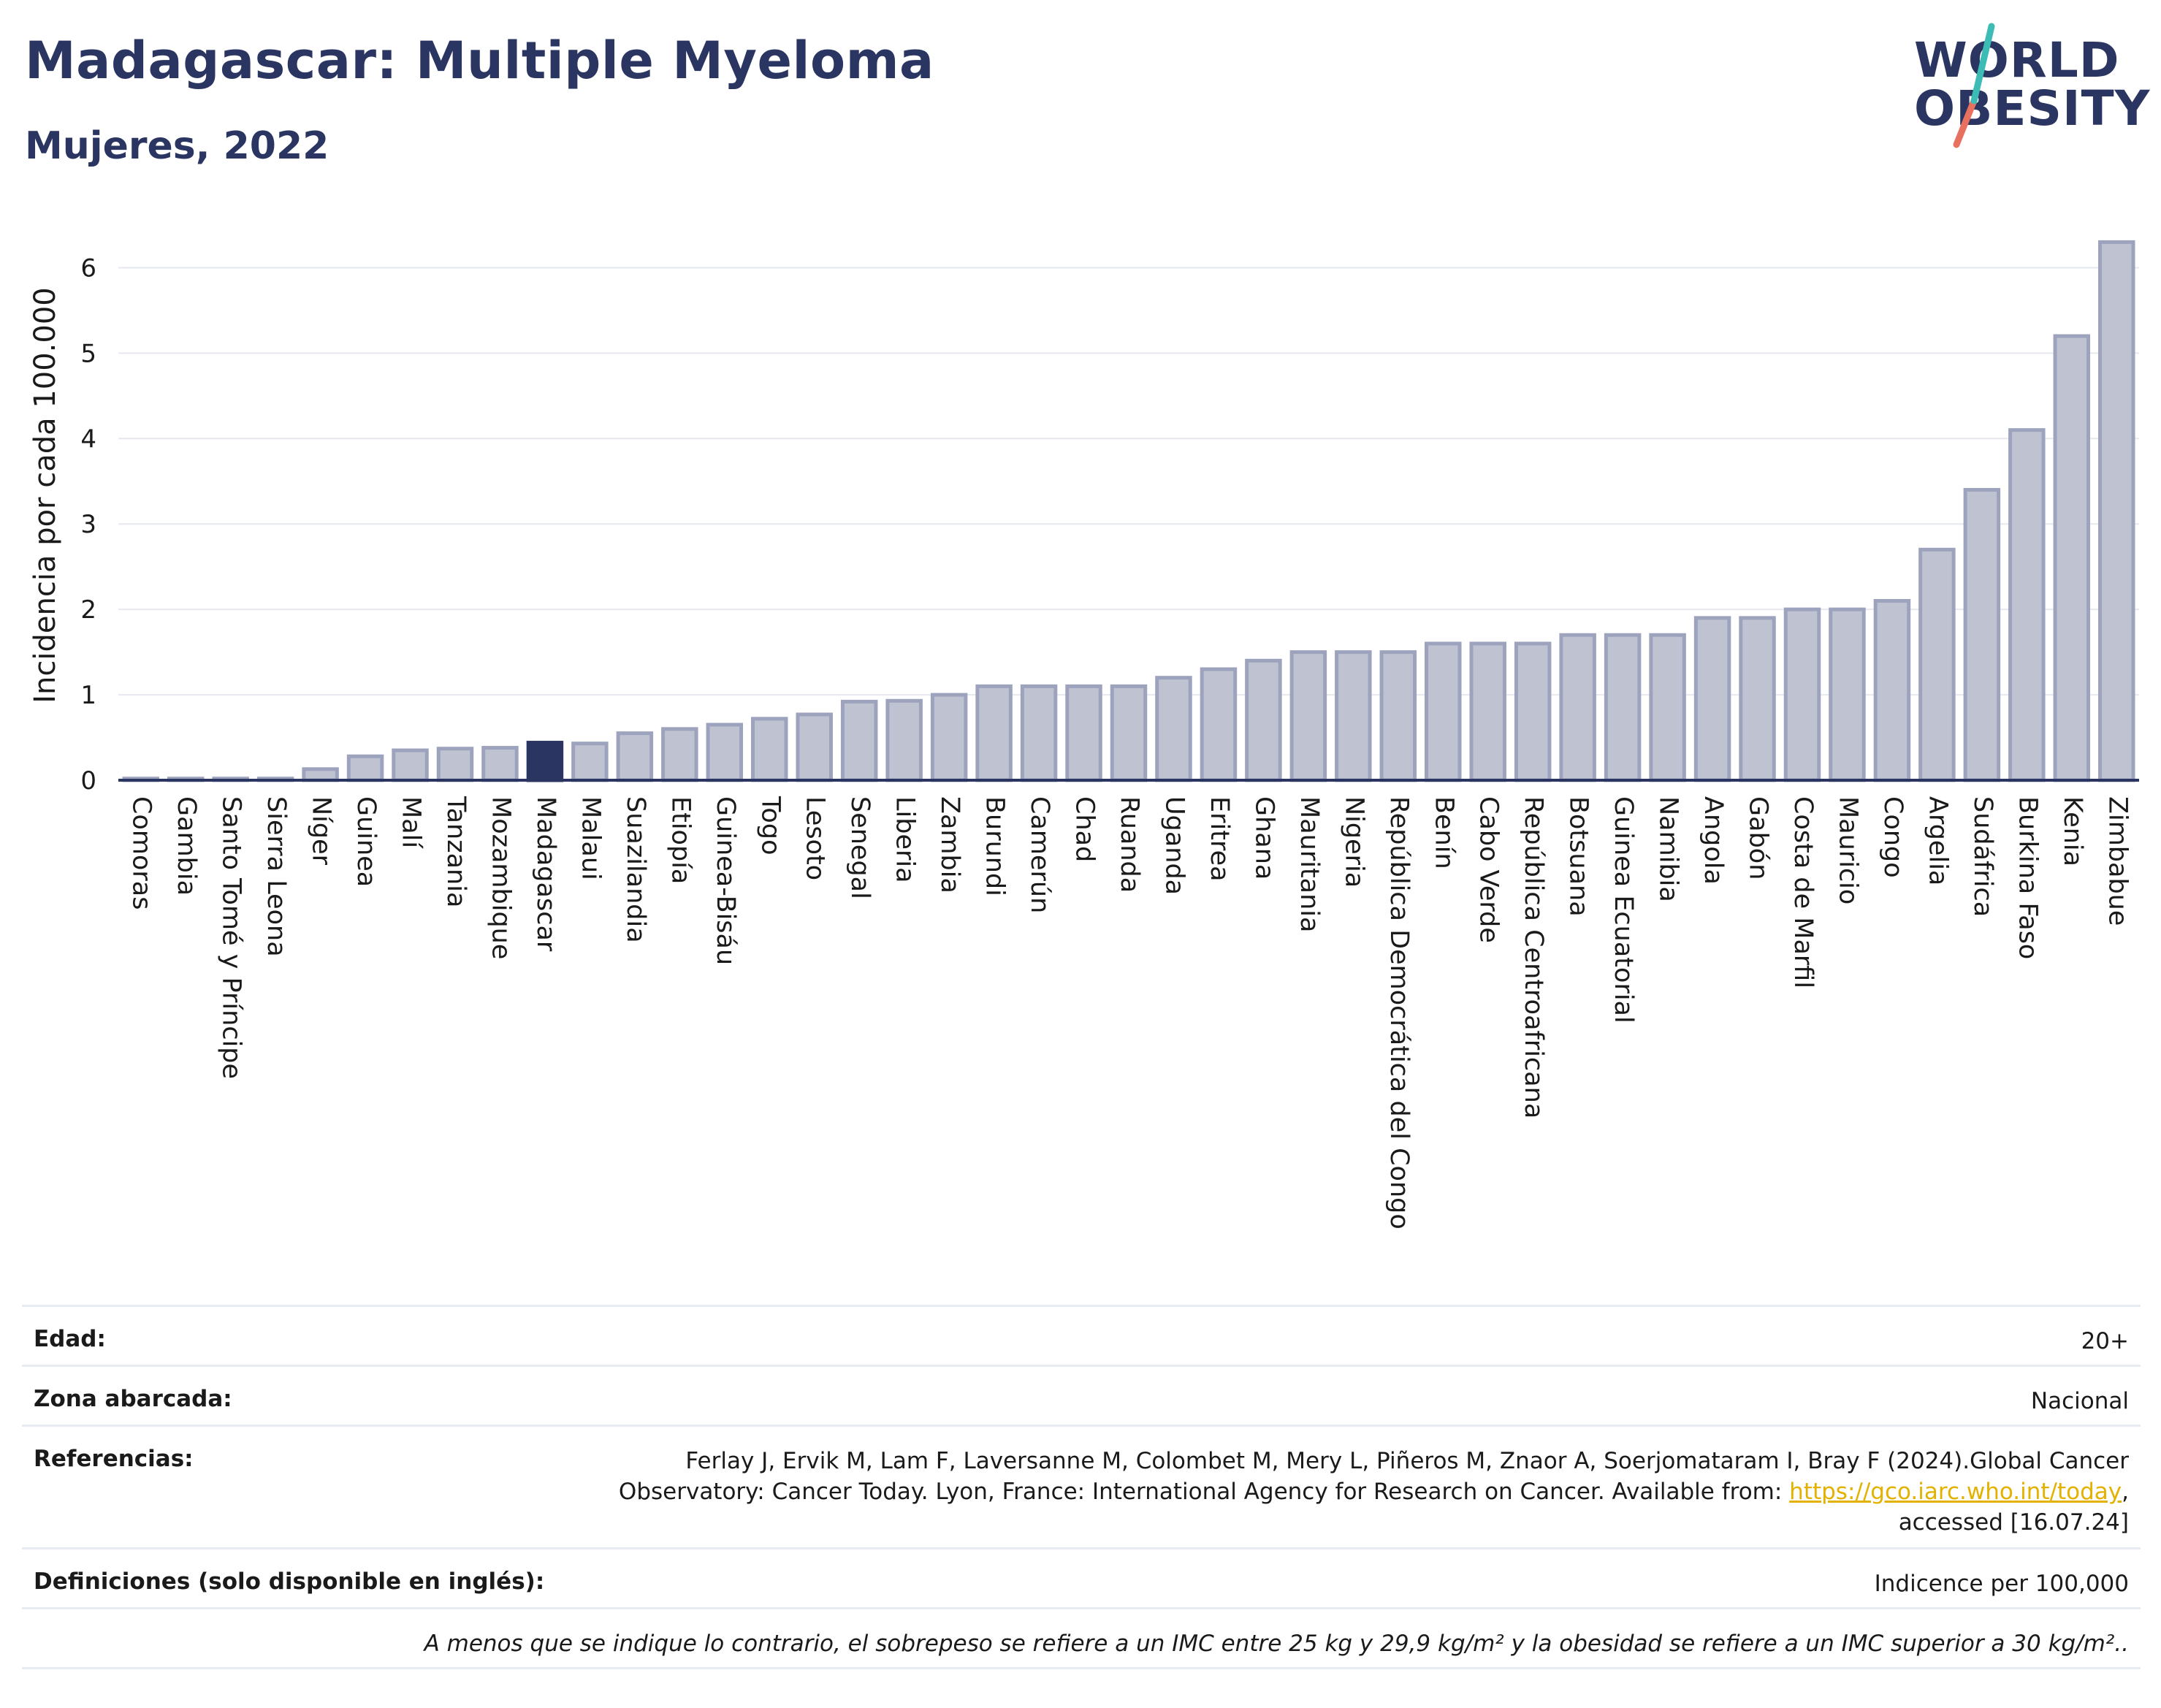 This screenshot has width=2161, height=1708. Describe the element at coordinates (2027, 877) in the screenshot. I see `x-tick-label: Burkina Faso` at that location.